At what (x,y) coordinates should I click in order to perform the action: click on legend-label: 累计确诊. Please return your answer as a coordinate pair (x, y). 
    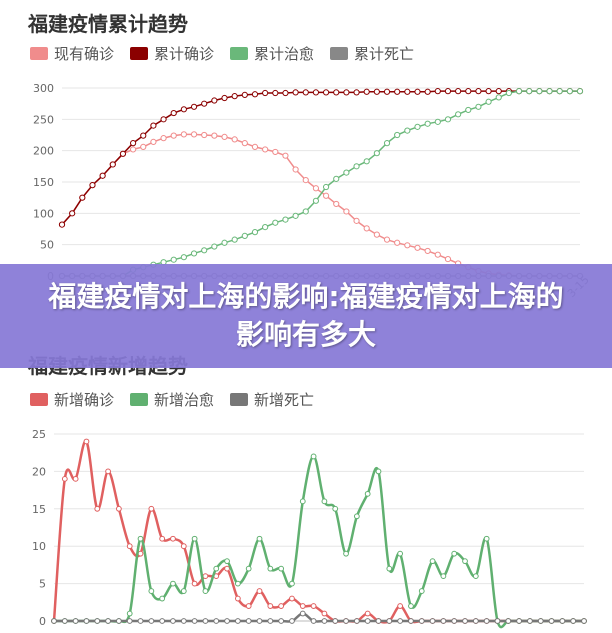
    Looking at the image, I should click on (184, 54).